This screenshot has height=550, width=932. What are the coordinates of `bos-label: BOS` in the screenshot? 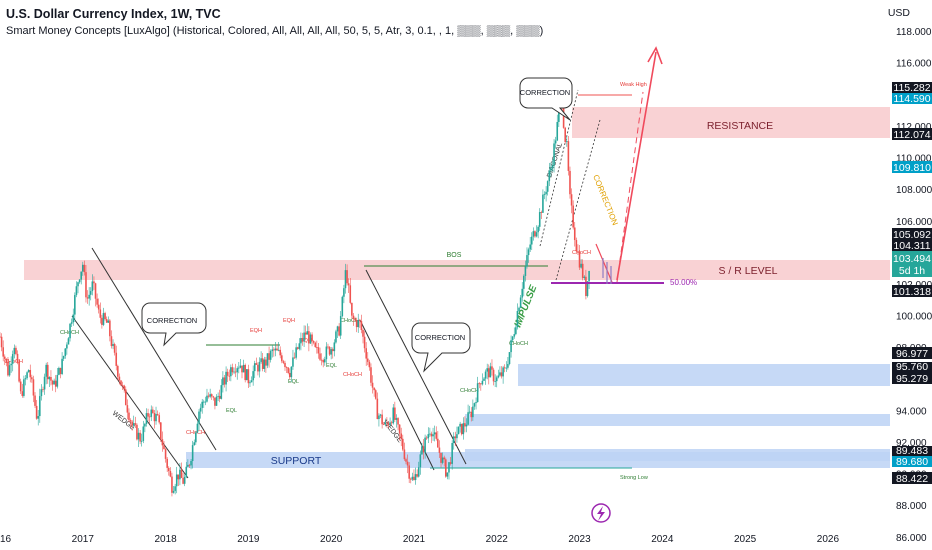 It's located at (454, 255).